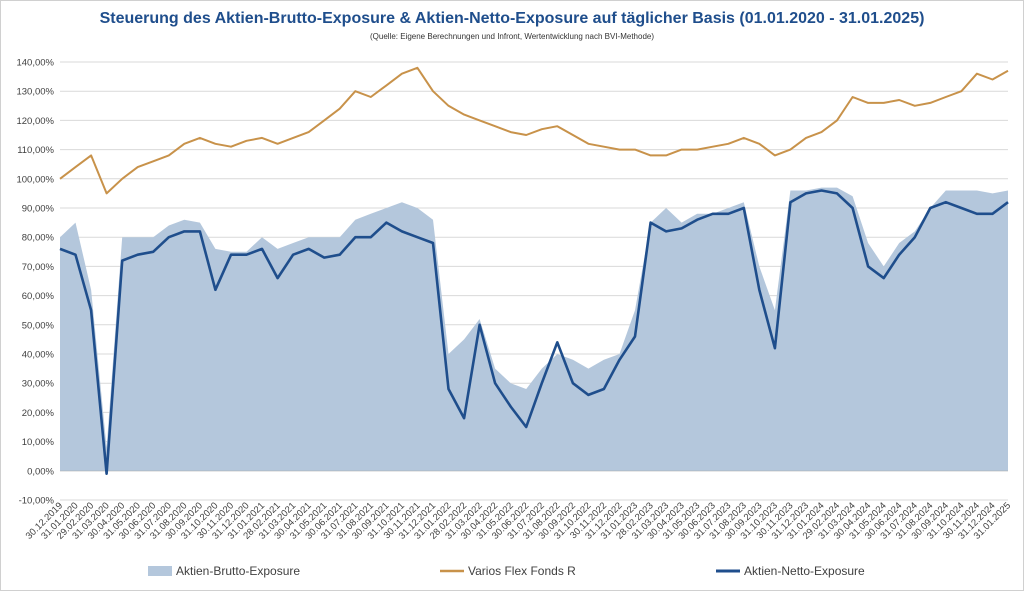 The image size is (1024, 591). I want to click on y-tick-label: 50,00%, so click(38, 325).